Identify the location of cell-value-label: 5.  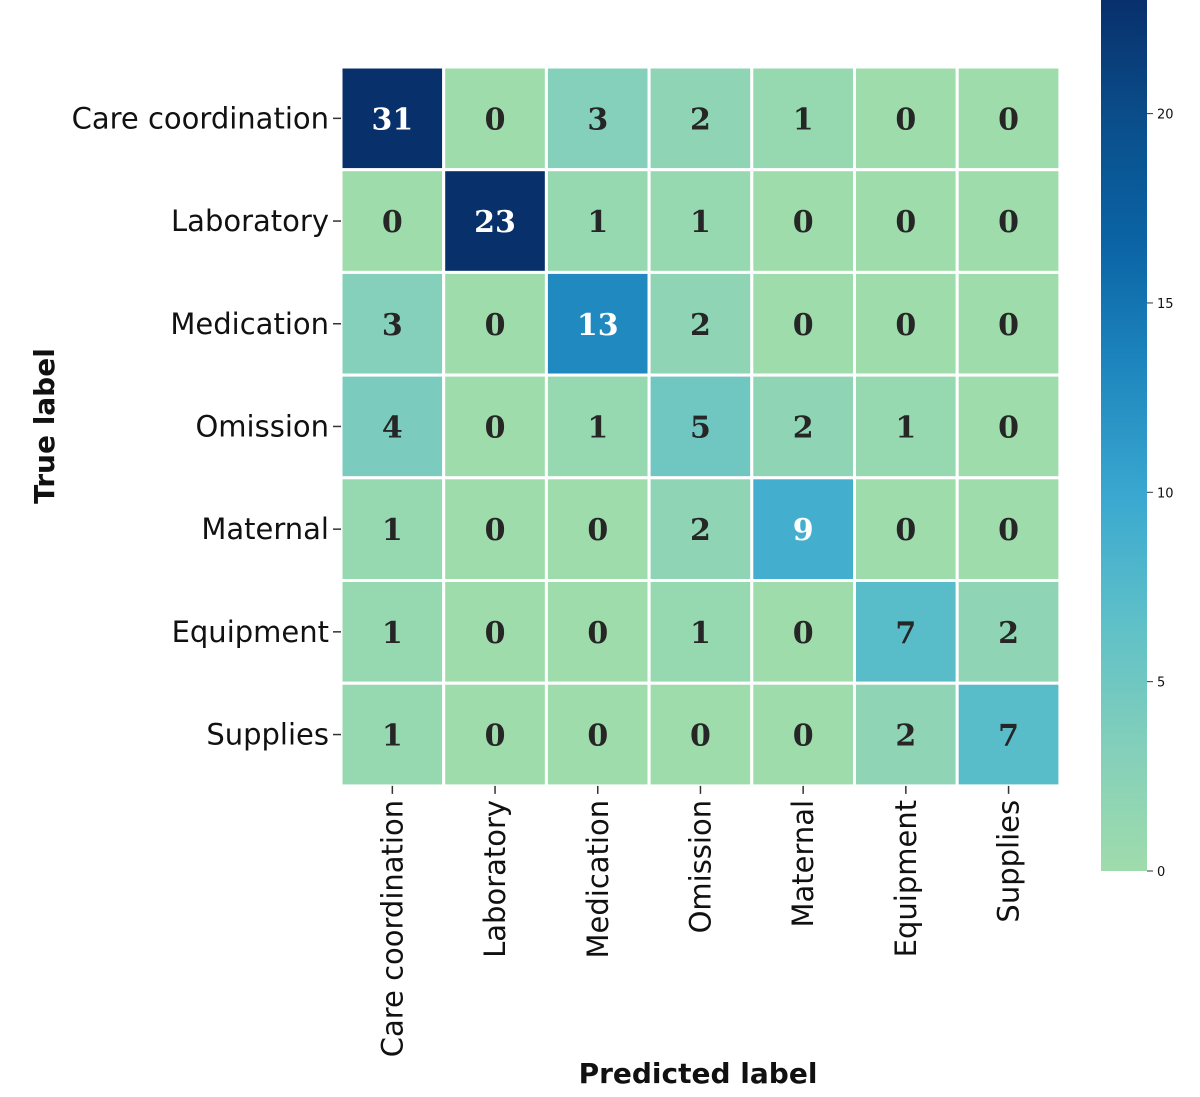
(700, 427).